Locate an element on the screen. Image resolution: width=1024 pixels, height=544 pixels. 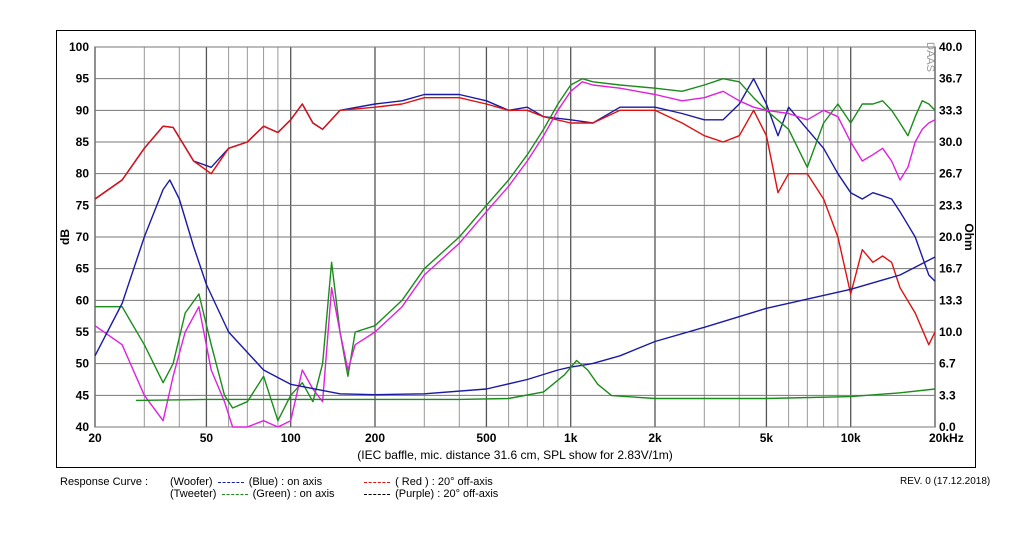
x-tick-label: 20kHz is located at coordinates (946, 438).